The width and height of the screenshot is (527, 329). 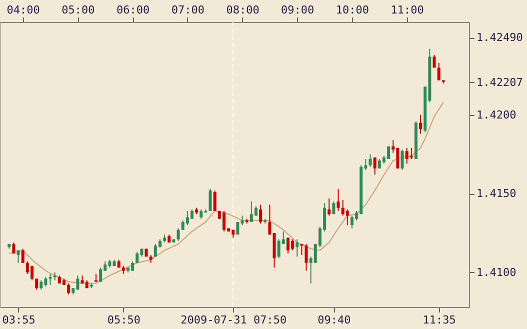 What do you see at coordinates (496, 193) in the screenshot?
I see `y-tick-label: 1.4150` at bounding box center [496, 193].